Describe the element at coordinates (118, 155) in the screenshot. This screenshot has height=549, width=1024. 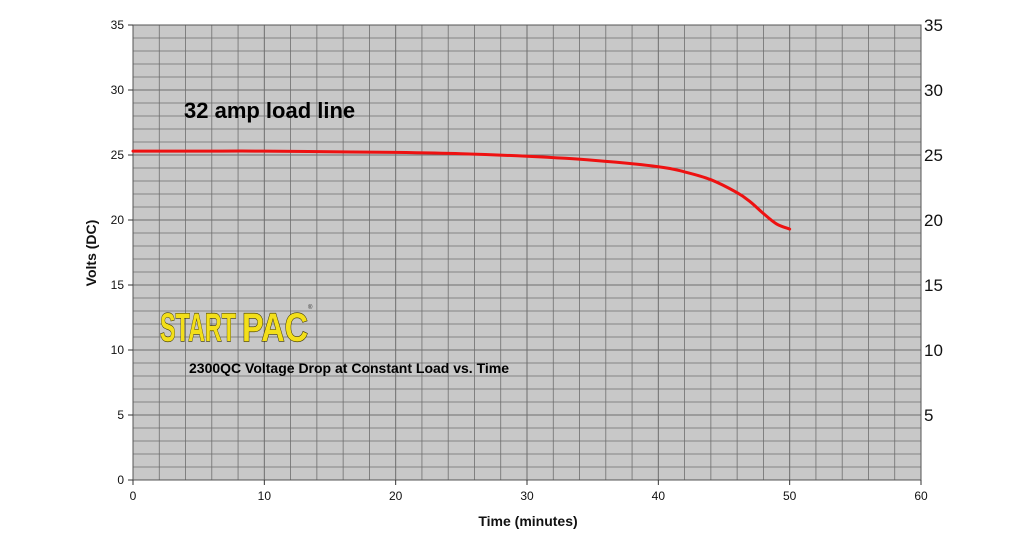
I see `y-tick-label-left: 25` at that location.